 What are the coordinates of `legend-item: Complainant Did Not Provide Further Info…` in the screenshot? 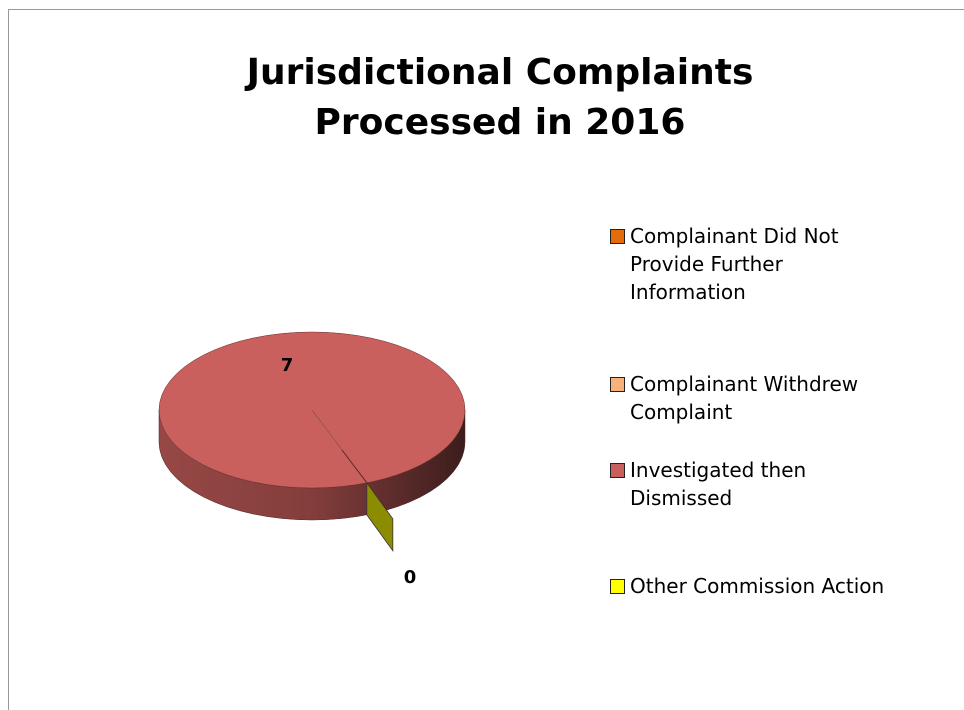 It's located at (765, 264).